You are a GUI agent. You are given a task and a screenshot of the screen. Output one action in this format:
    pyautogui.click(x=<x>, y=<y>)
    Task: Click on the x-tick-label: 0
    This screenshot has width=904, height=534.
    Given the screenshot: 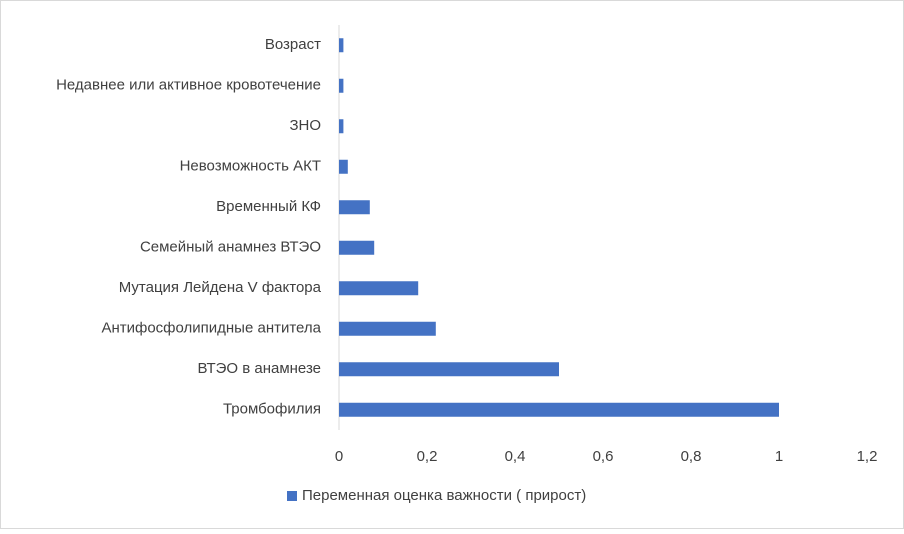 What is the action you would take?
    pyautogui.click(x=339, y=456)
    